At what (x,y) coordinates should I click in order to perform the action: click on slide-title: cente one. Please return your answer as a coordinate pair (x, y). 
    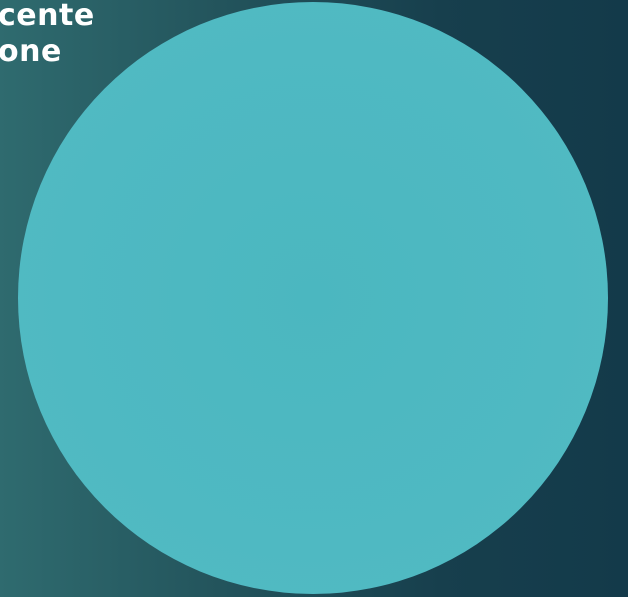
    Looking at the image, I should click on (100, 35).